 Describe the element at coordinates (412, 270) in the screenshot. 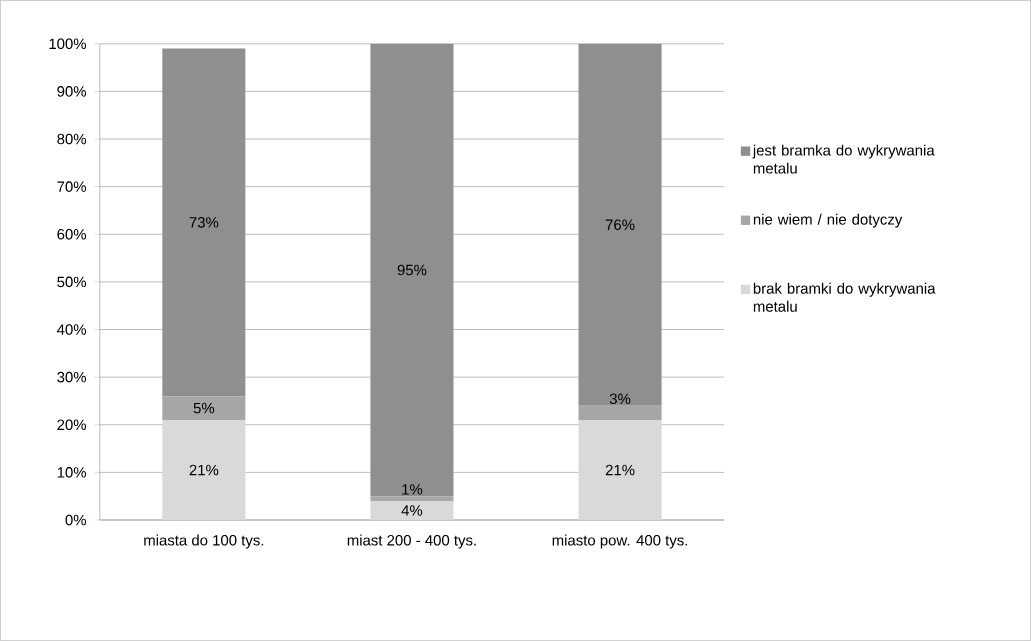

I see `data-label: 95%` at that location.